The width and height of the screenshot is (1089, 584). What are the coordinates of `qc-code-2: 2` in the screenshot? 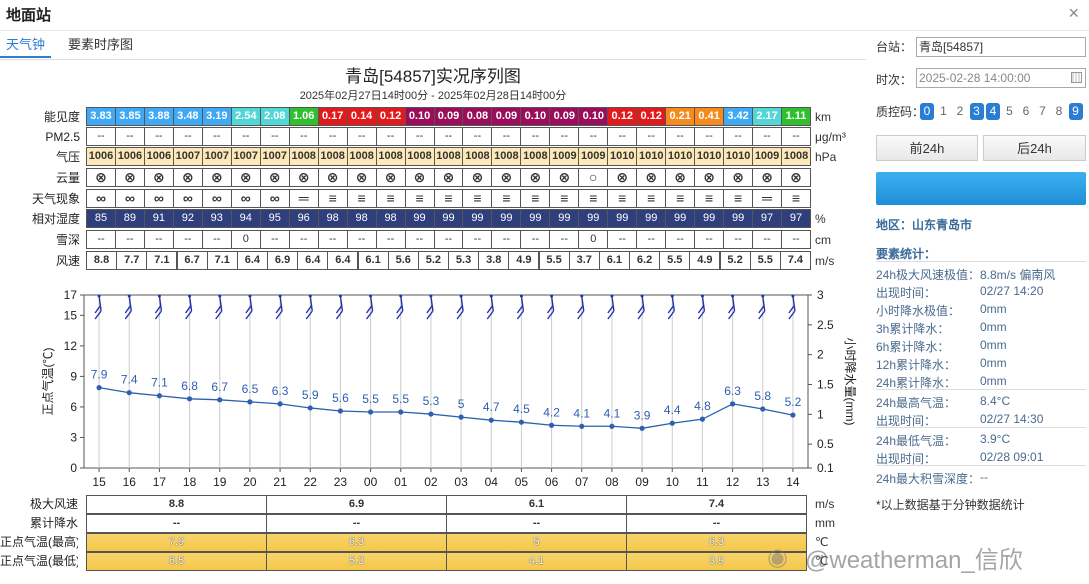 It's located at (960, 111).